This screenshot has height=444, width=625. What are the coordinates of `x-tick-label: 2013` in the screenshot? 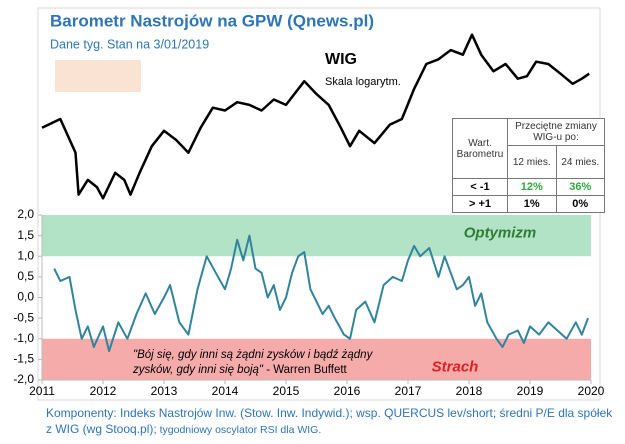 It's located at (164, 391).